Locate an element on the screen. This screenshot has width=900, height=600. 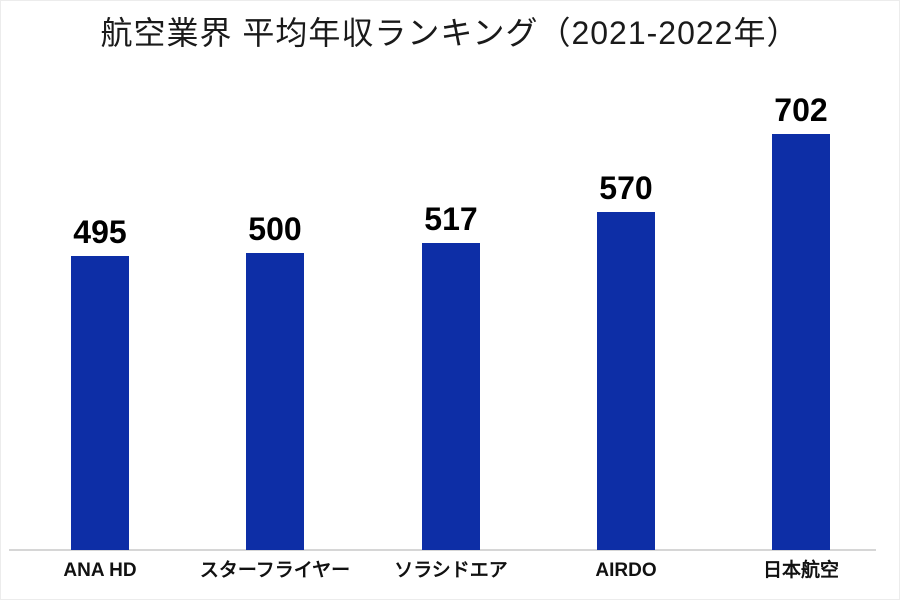
bar-value-label: 495 is located at coordinates (100, 232).